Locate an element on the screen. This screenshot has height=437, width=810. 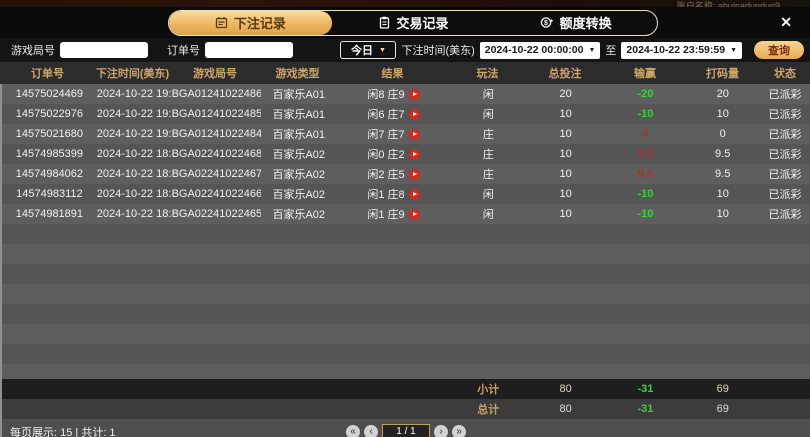
result-text: 闲6 庄7 is located at coordinates (386, 115).